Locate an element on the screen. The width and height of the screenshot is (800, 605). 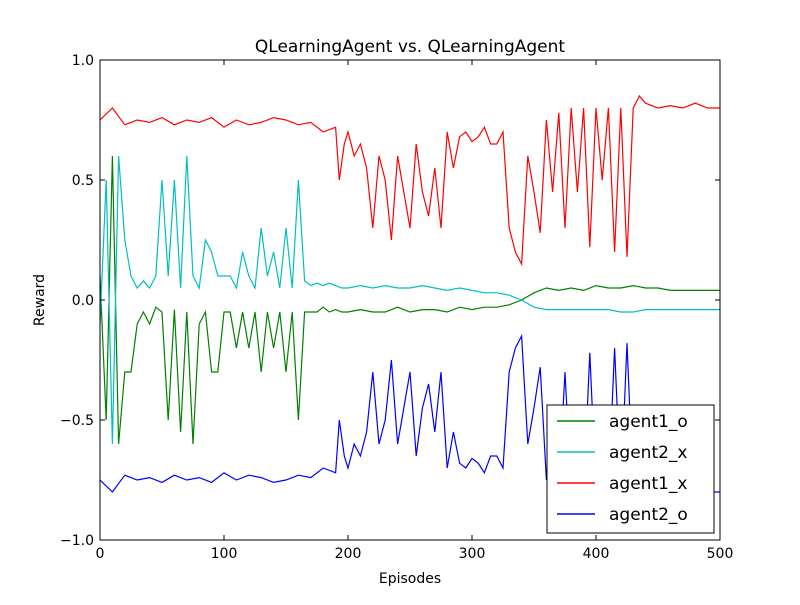
y-tick-label: 1.0 is located at coordinates (83, 61).